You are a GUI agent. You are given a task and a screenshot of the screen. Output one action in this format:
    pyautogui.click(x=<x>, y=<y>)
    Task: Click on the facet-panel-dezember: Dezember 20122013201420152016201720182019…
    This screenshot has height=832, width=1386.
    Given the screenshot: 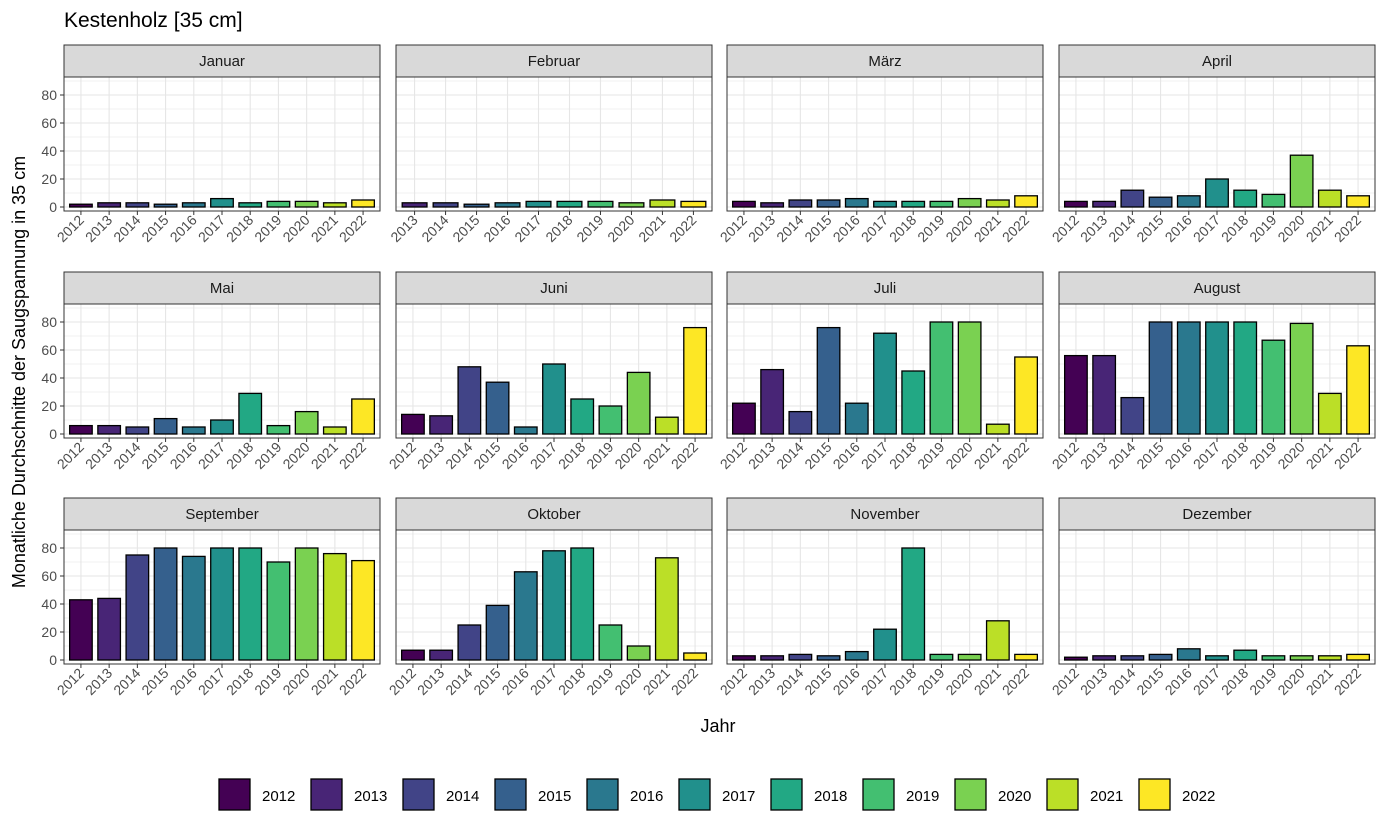 What is the action you would take?
    pyautogui.click(x=1212, y=597)
    